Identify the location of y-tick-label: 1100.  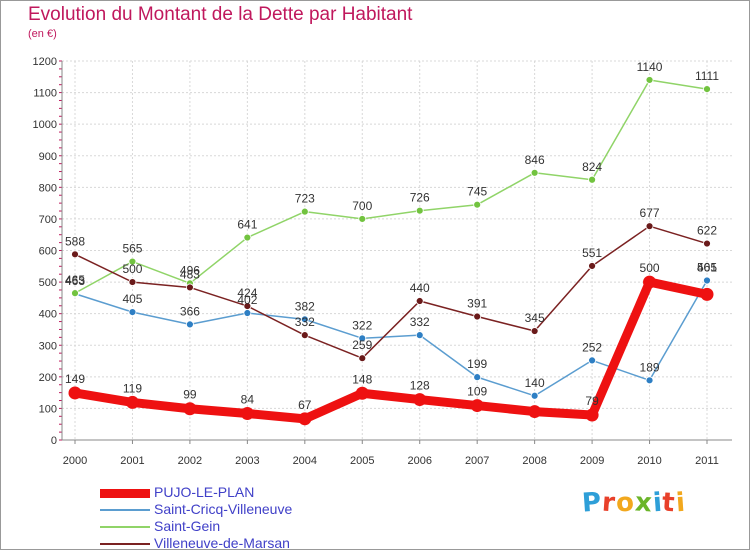
(45, 94).